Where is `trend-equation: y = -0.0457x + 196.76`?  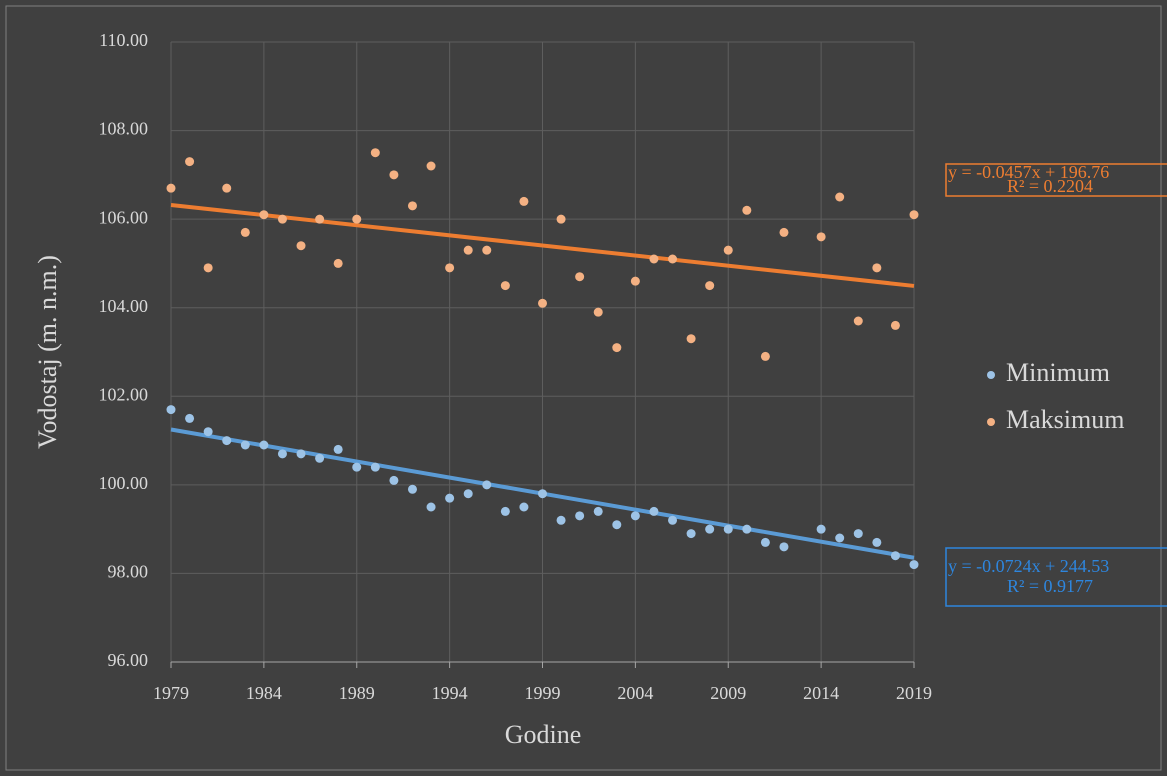
trend-equation: y = -0.0457x + 196.76 is located at coordinates (1028, 172).